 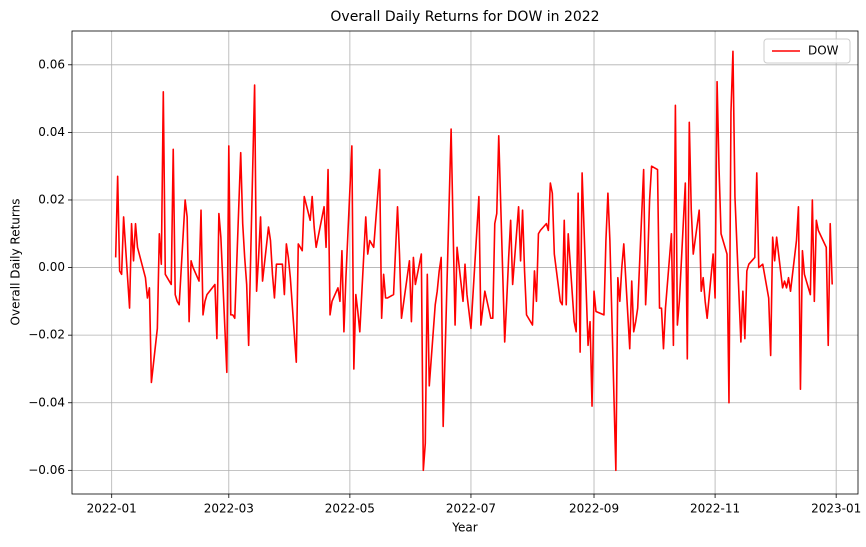 What do you see at coordinates (836, 509) in the screenshot?
I see `x-tick-label: 2023-01` at bounding box center [836, 509].